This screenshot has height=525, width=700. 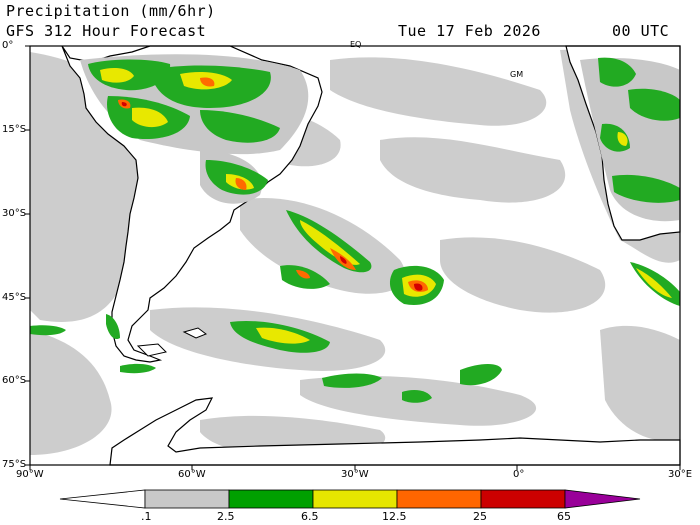 I want to click on valid-date: Tue 17 Feb 2026, so click(x=469, y=31).